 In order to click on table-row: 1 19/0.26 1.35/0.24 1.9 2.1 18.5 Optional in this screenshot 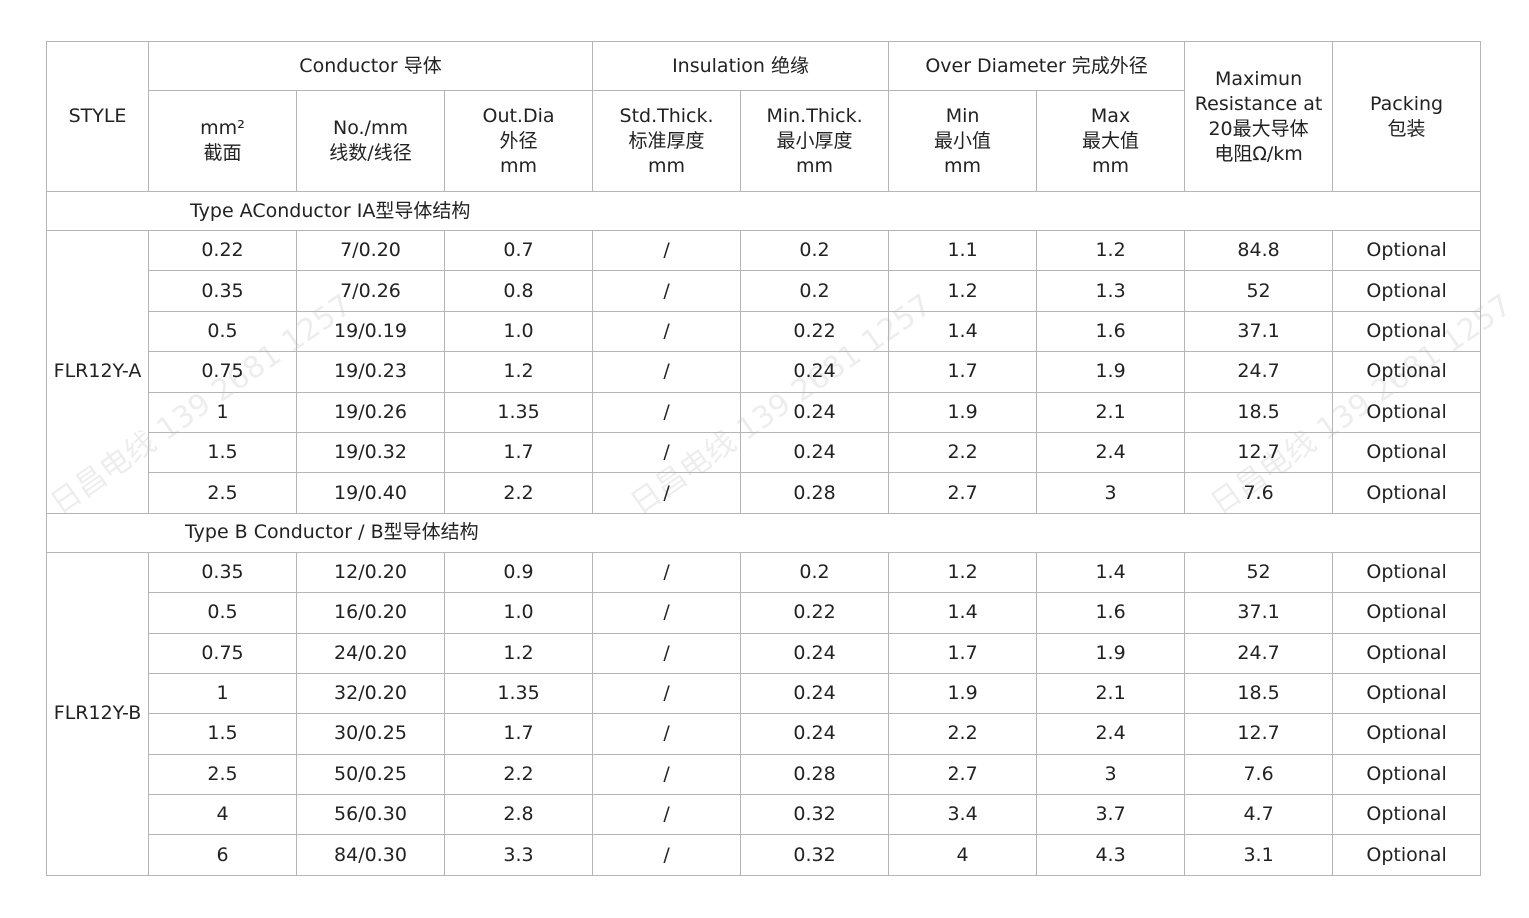, I will do `click(764, 412)`.